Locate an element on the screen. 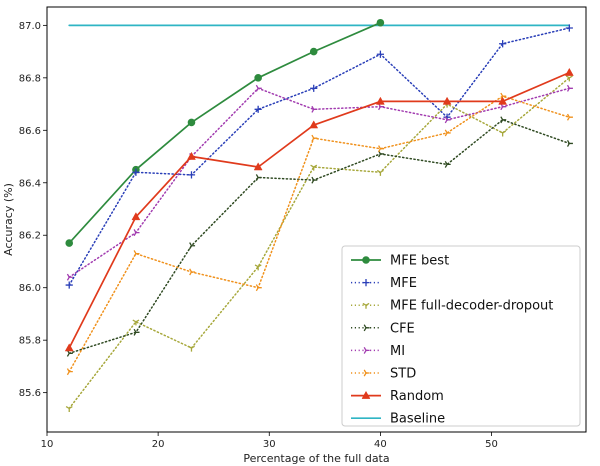  x-axis-label: Percentage of the full data is located at coordinates (316, 458).